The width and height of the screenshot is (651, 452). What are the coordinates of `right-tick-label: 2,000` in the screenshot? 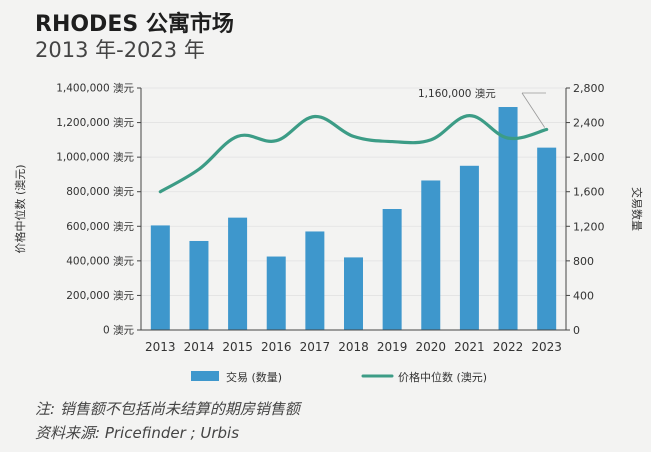 It's located at (589, 157).